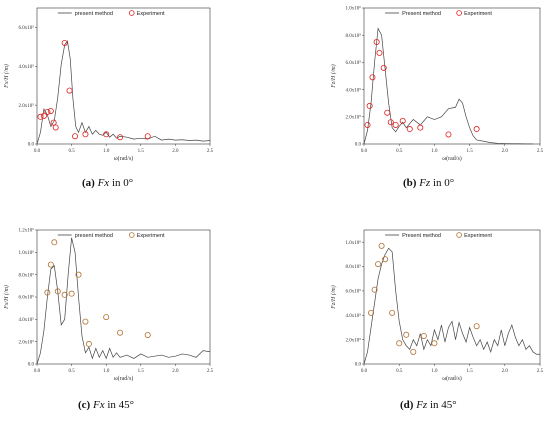 The image size is (550, 422). Describe the element at coordinates (106, 405) in the screenshot. I see `panel-caption: (c) Fx in 45°` at that location.